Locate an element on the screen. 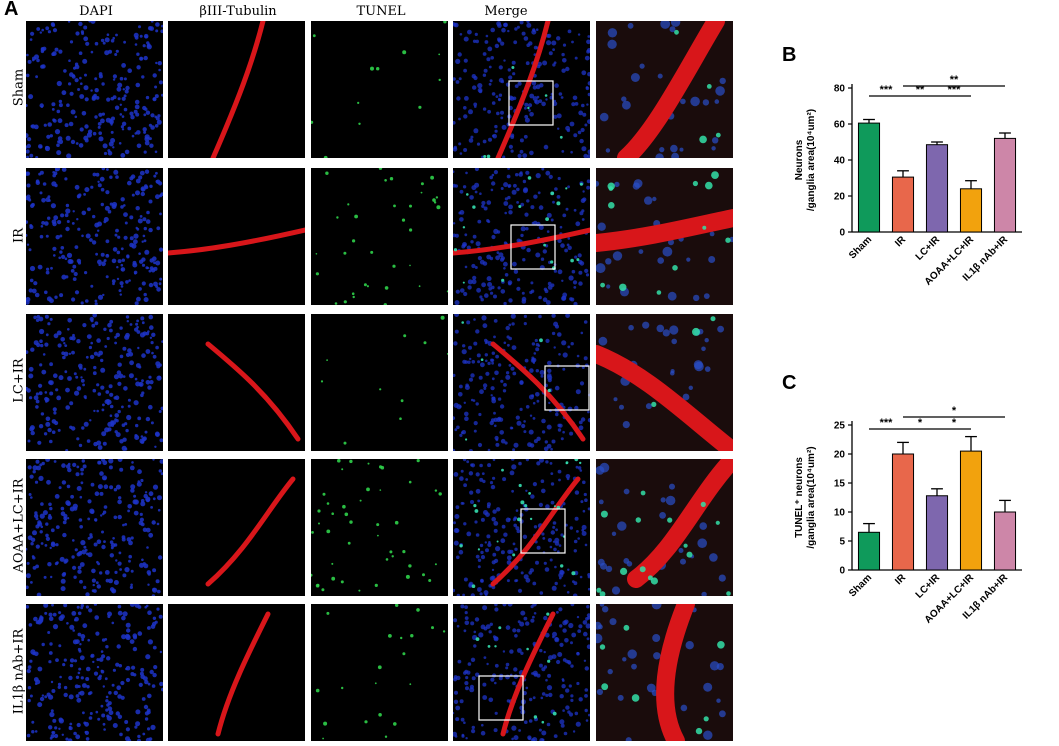 The width and height of the screenshot is (1059, 746). row-label-ir: IR is located at coordinates (19, 235).